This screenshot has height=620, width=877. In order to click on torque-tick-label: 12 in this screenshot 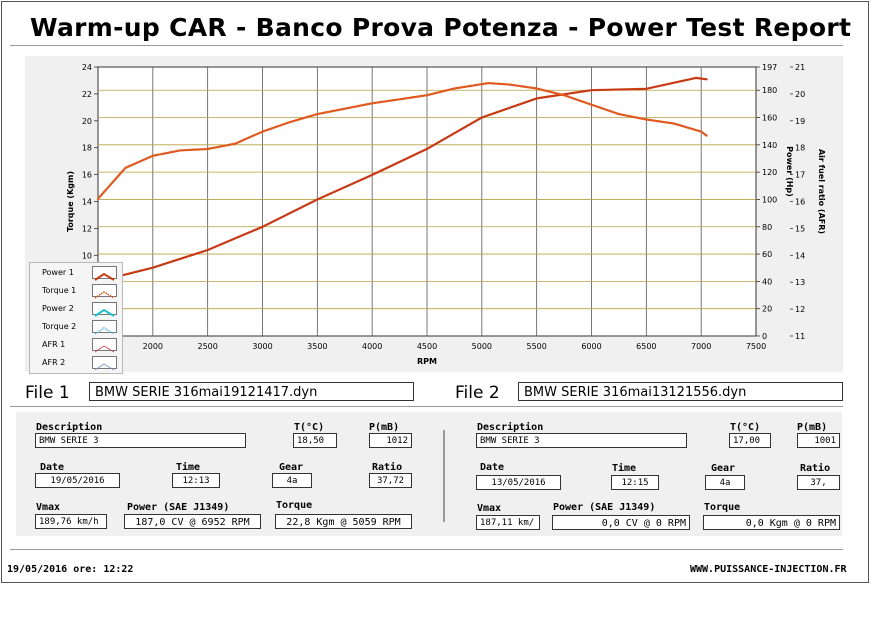, I will do `click(87, 228)`.